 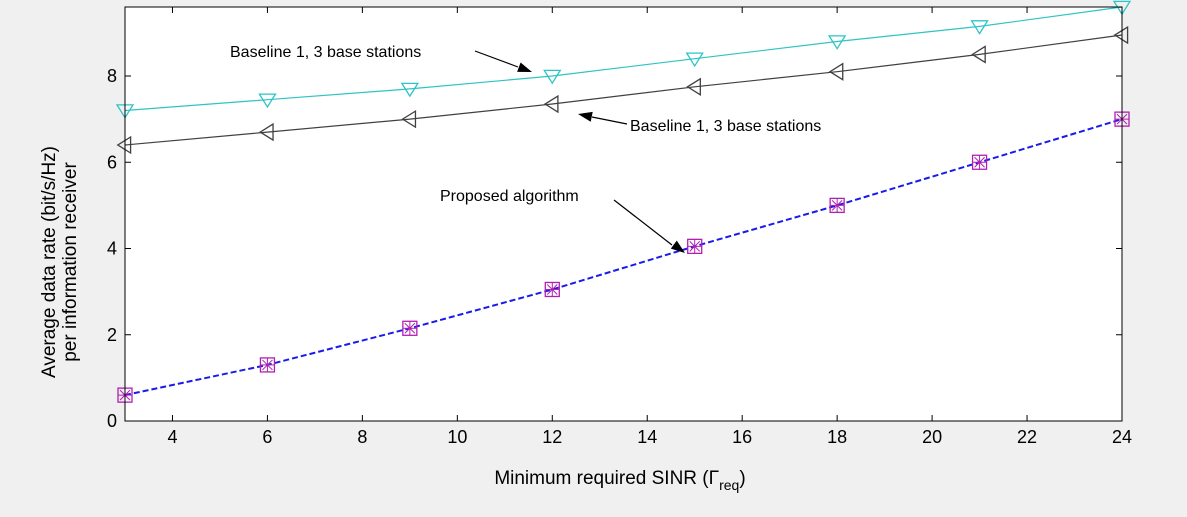 I want to click on annotation-arrow-lower, so click(x=609, y=120).